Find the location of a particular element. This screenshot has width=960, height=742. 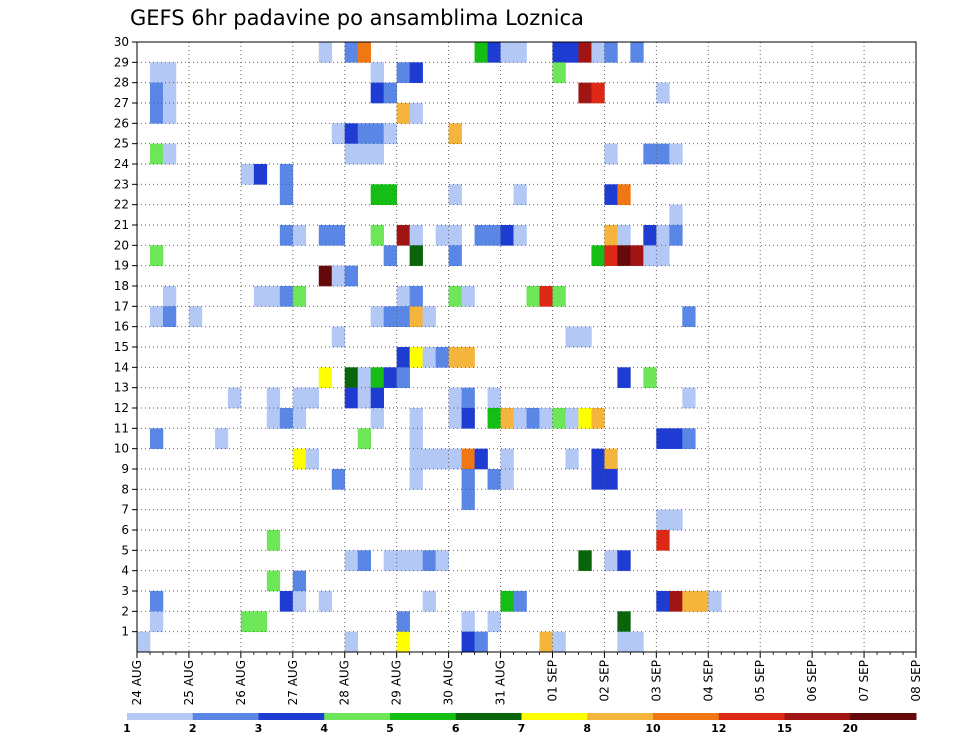

y-tick-label: 23 is located at coordinates (121, 184).